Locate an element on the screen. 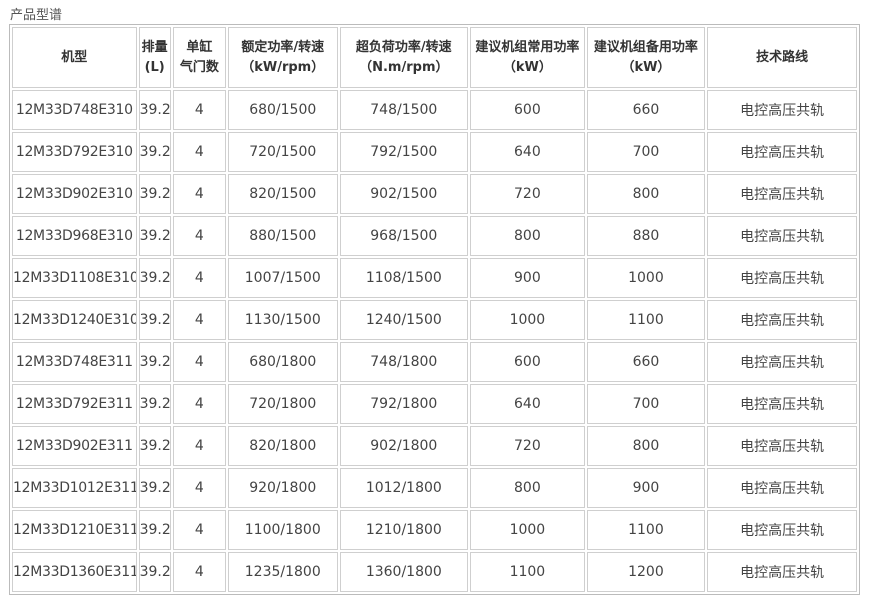  cell-standby-power: 660 is located at coordinates (646, 362).